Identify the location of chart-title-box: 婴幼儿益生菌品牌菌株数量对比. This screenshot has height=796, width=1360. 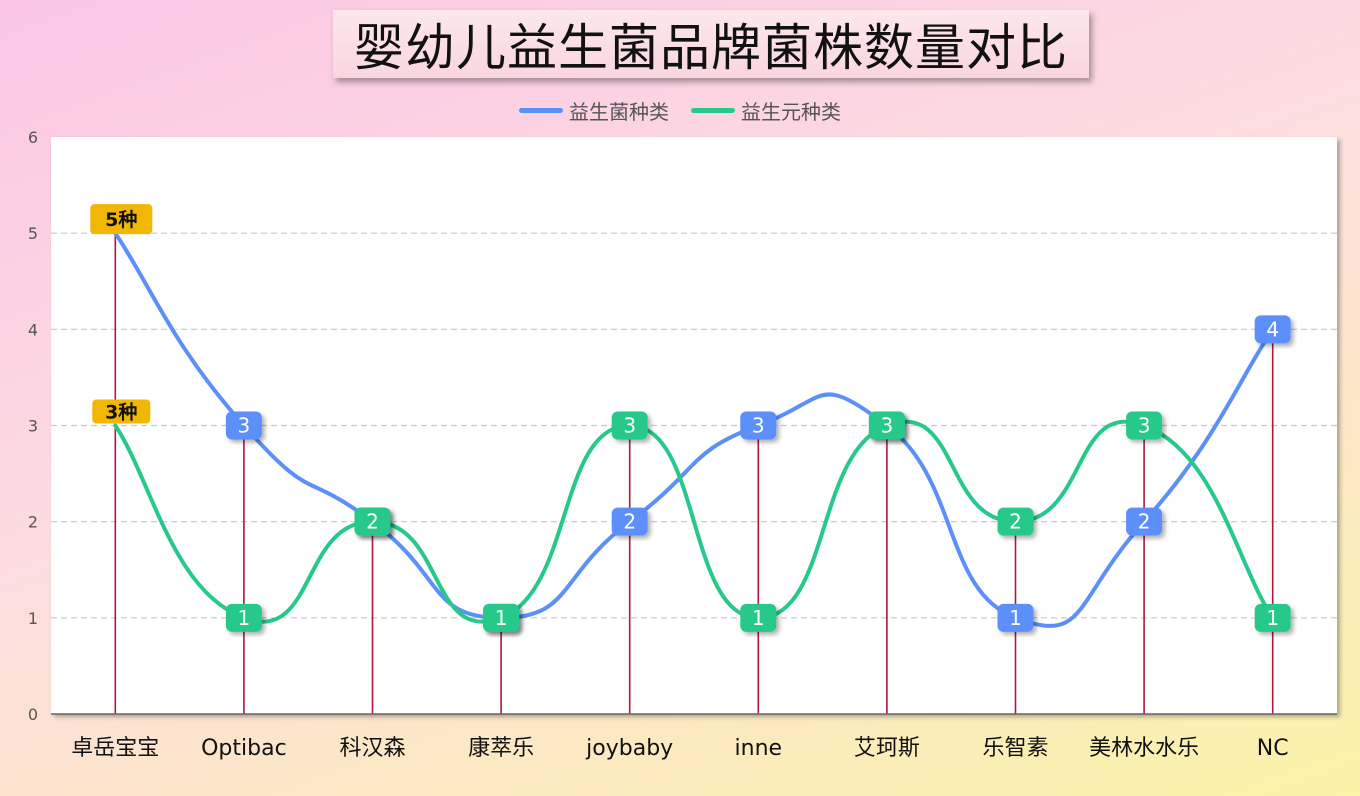
(711, 44).